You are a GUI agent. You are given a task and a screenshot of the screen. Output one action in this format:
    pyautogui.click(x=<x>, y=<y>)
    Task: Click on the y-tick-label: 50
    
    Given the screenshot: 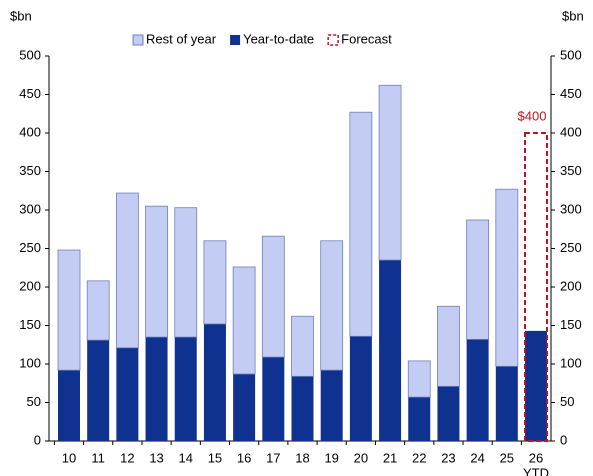 What is the action you would take?
    pyautogui.click(x=34, y=401)
    